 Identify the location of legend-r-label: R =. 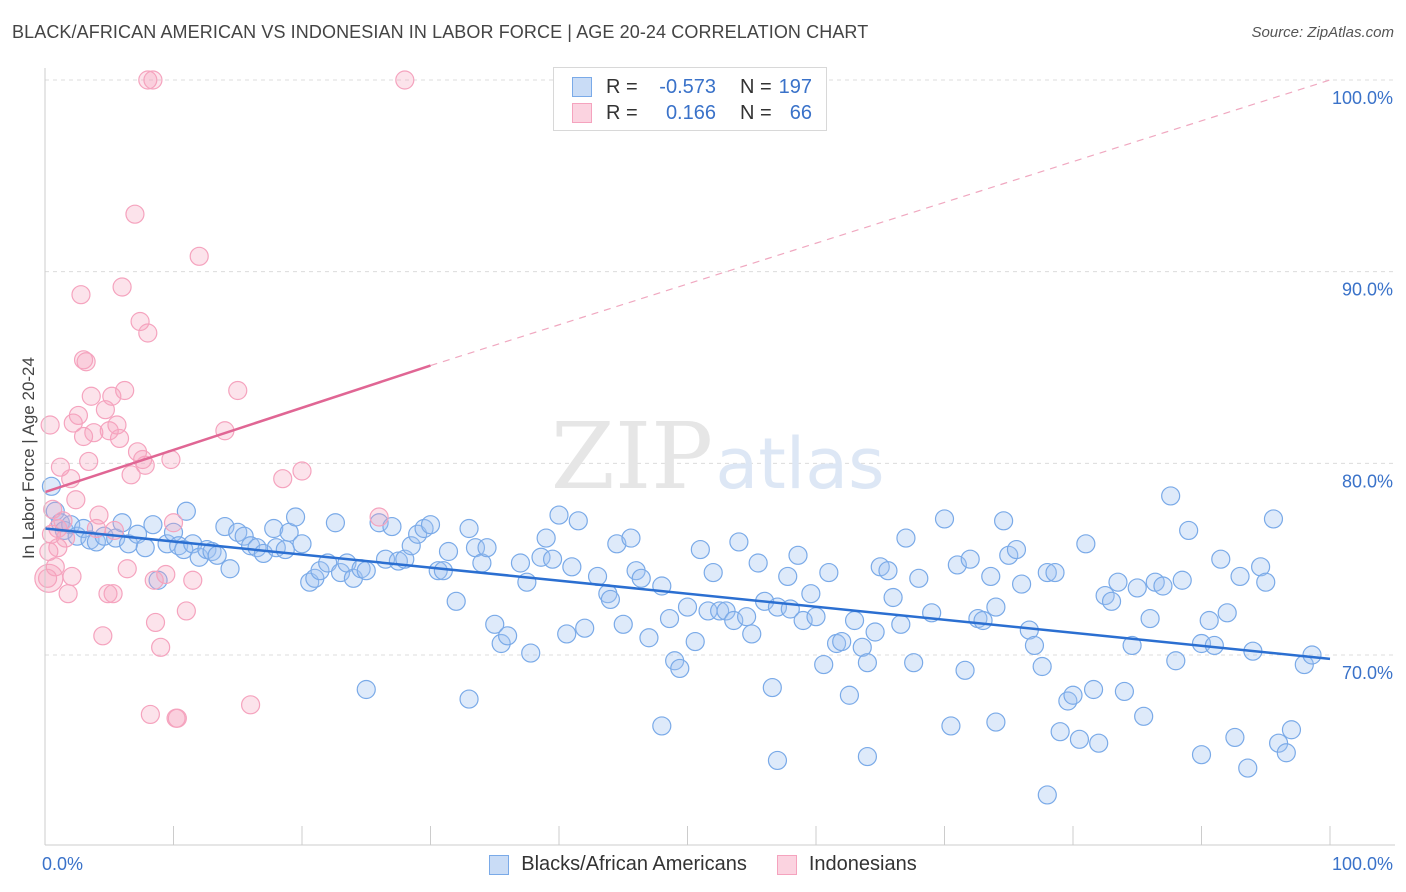
(622, 86).